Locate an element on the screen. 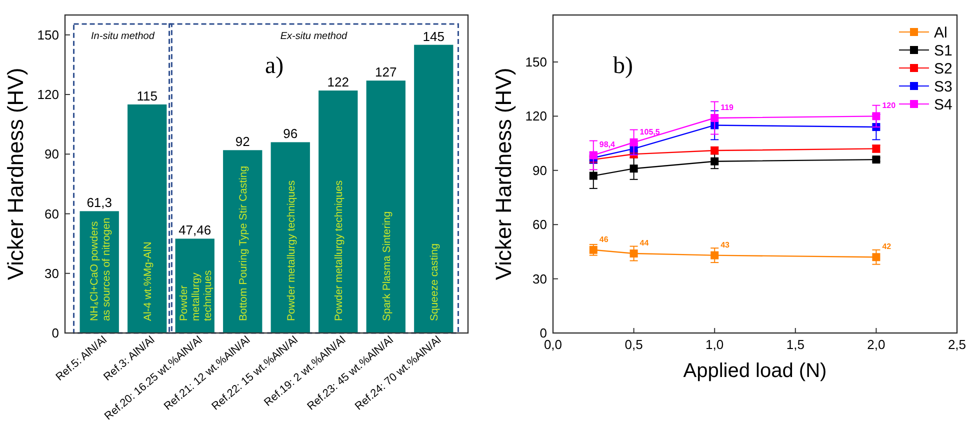 The height and width of the screenshot is (435, 966). data-label: 122 is located at coordinates (338, 82).